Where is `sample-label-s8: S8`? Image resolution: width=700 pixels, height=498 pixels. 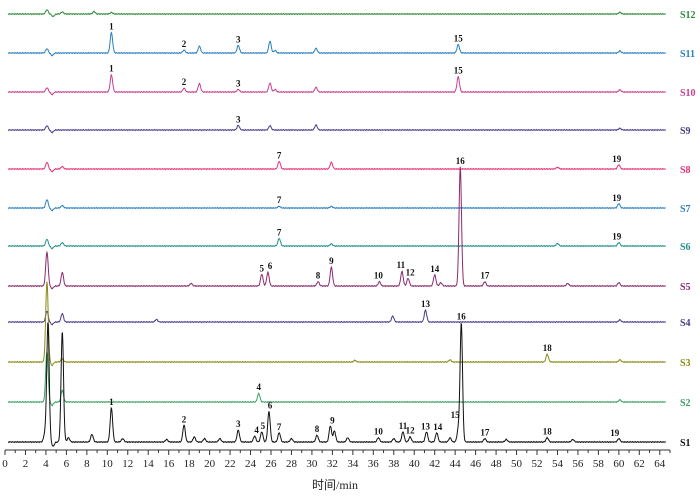 sample-label-s8: S8 is located at coordinates (685, 170).